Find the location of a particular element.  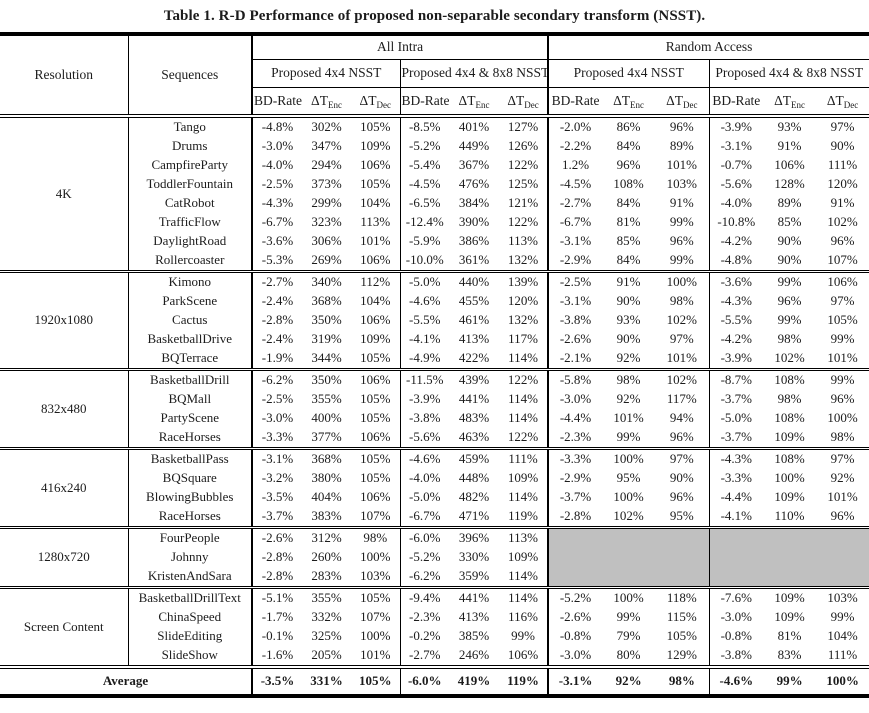

value-cell: 361% is located at coordinates (474, 260).